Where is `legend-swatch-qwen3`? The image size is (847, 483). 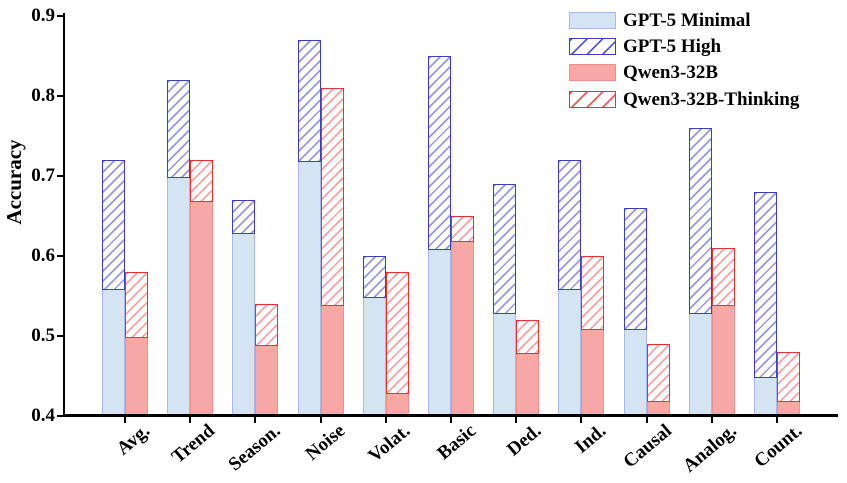
legend-swatch-qwen3 is located at coordinates (592, 73).